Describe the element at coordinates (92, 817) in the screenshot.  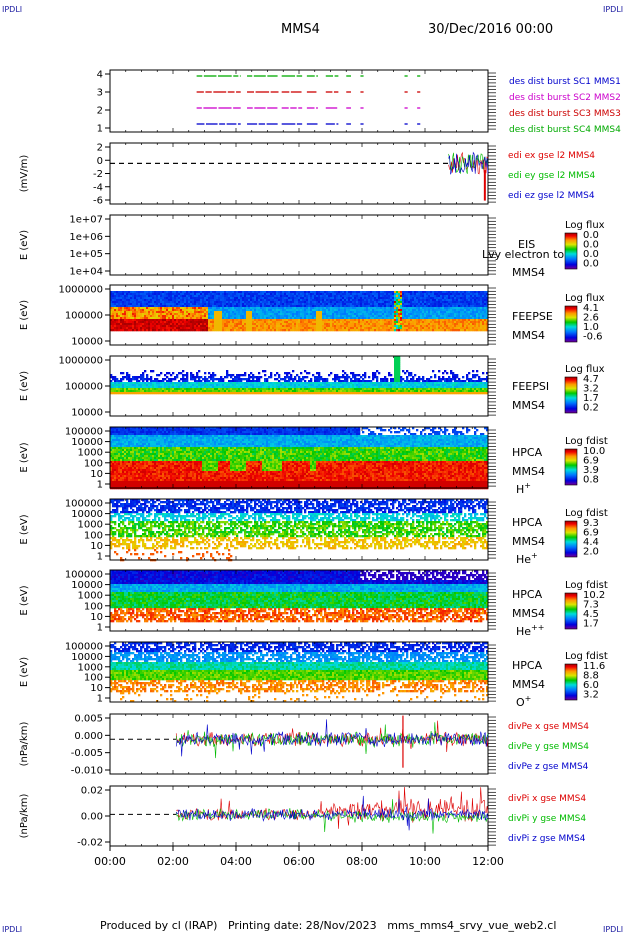
I see `y-tick-label: 0.00` at that location.